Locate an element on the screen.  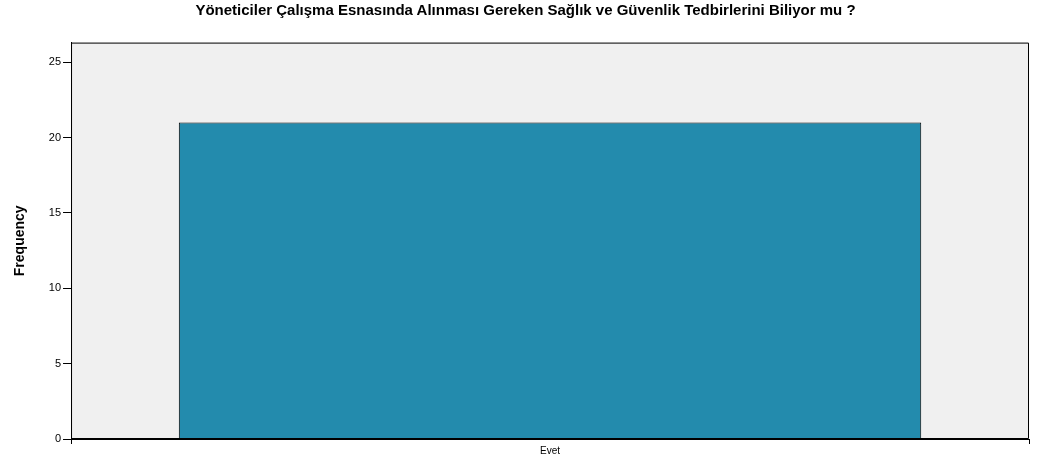
y-tick-label: 5 is located at coordinates (58, 362).